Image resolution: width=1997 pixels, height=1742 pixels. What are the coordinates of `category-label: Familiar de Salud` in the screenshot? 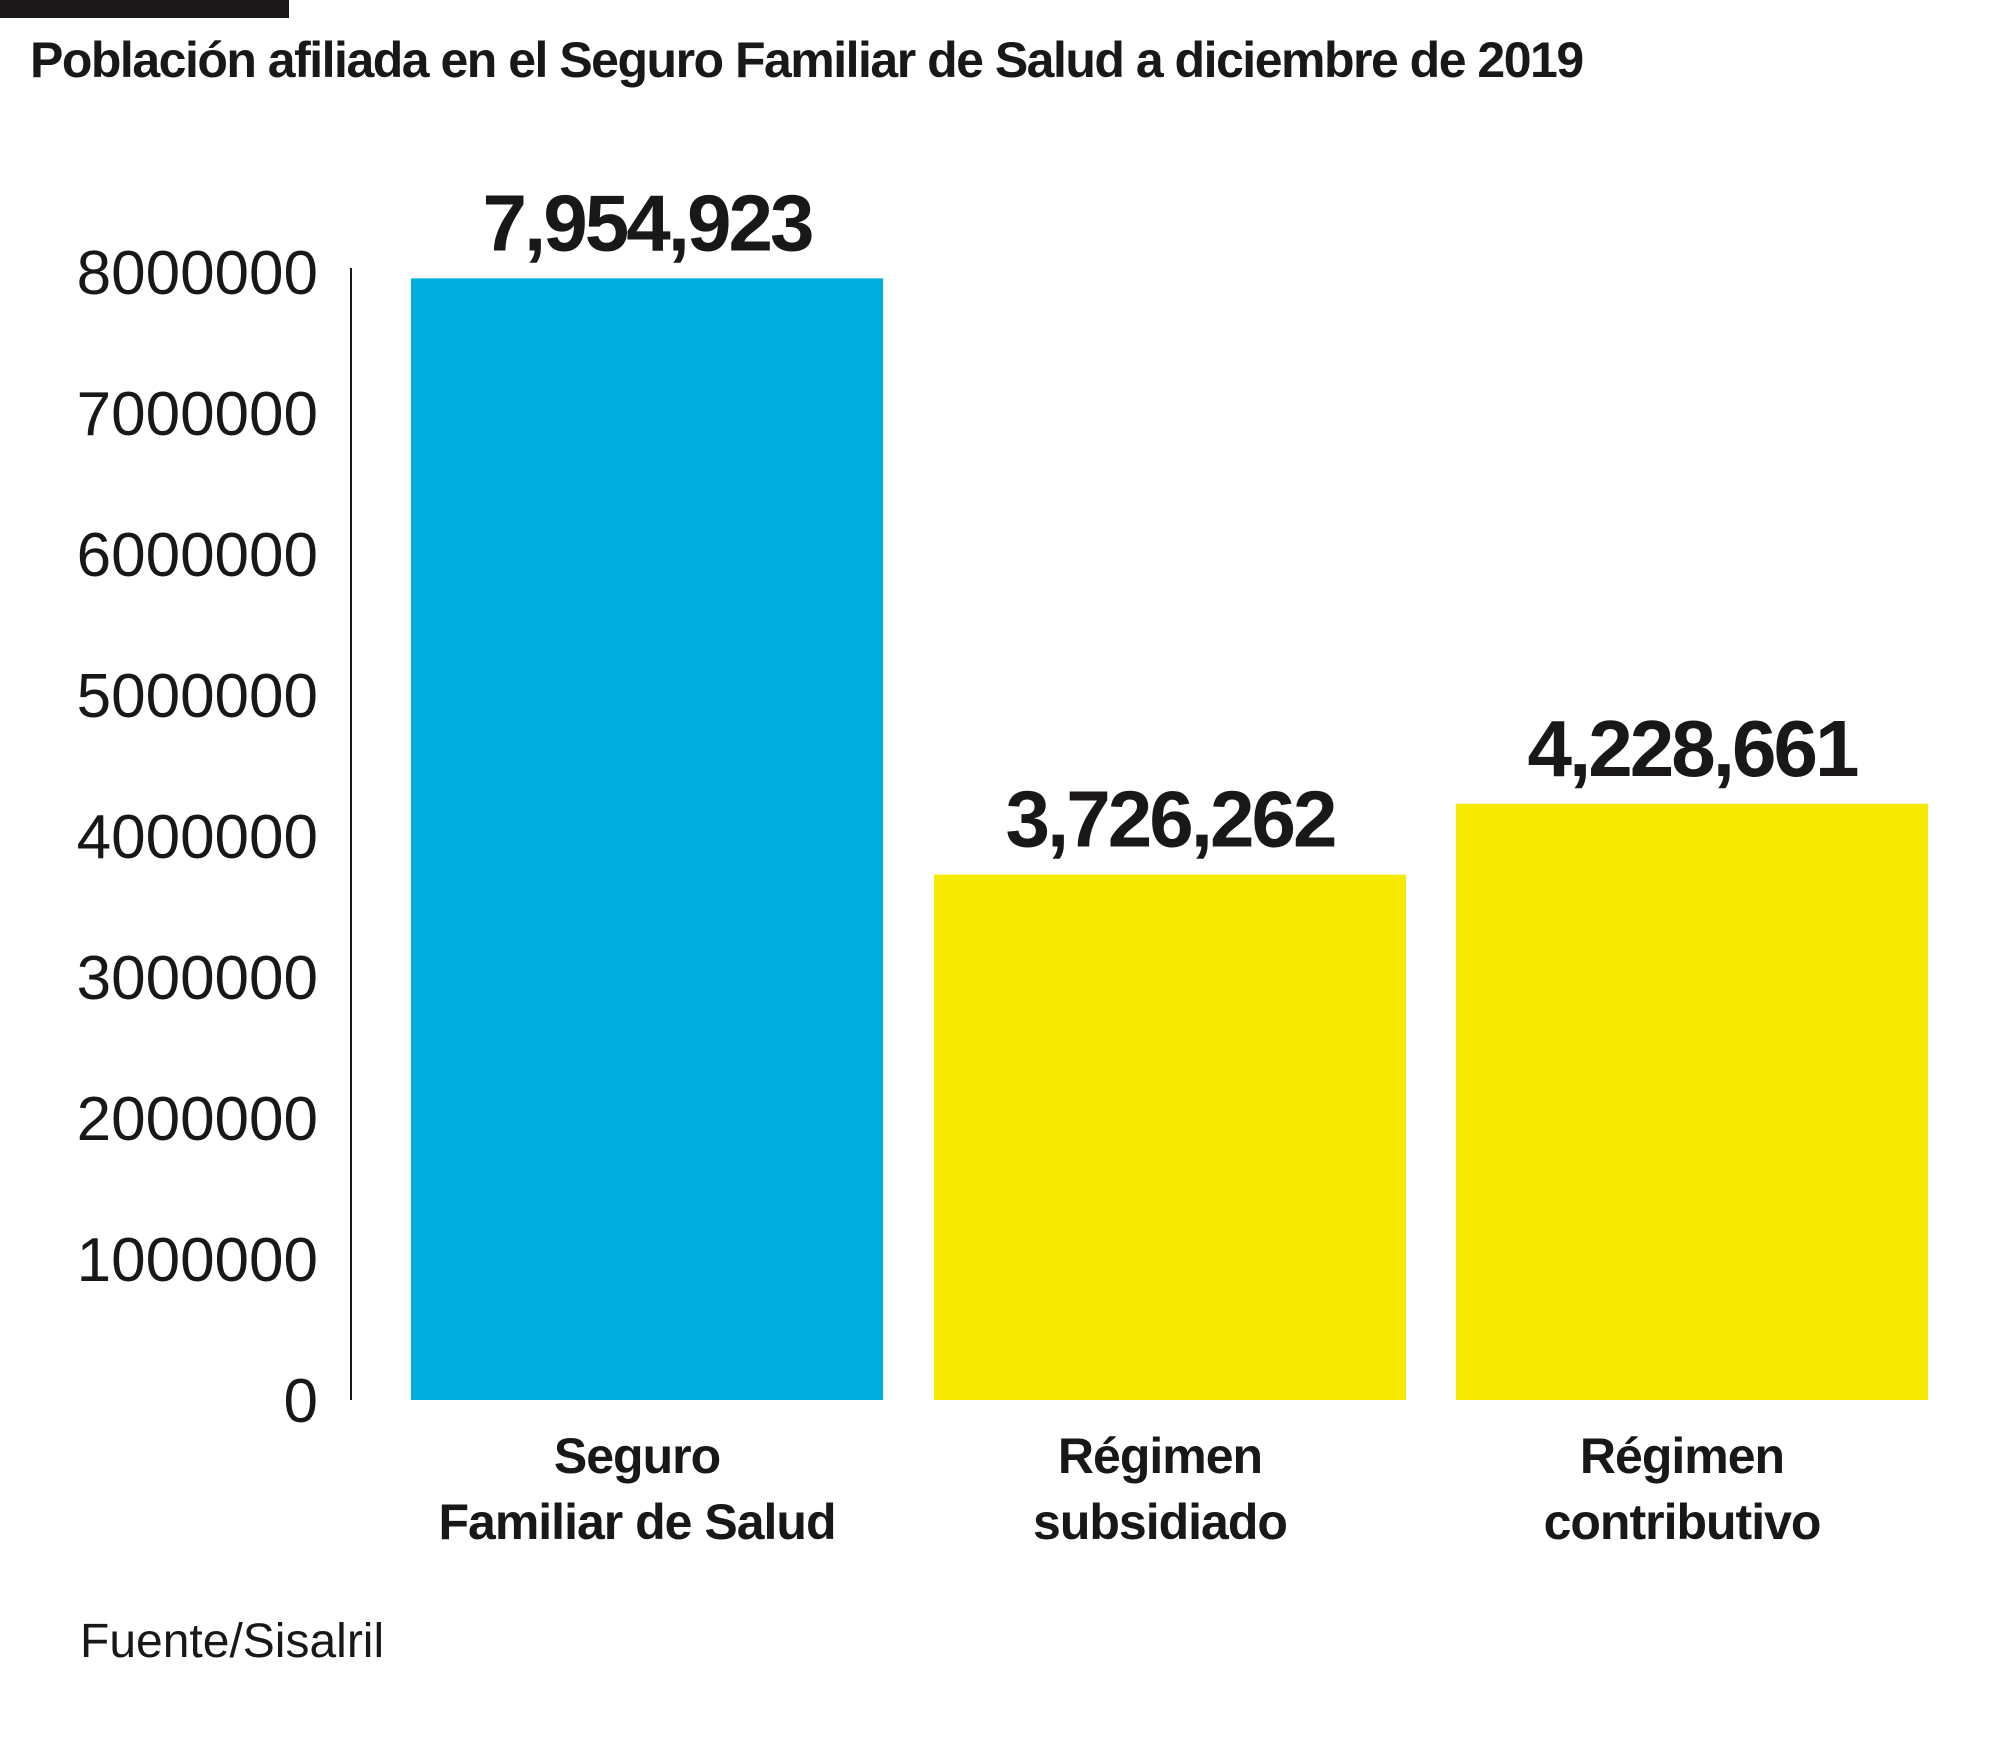 It's located at (636, 1522).